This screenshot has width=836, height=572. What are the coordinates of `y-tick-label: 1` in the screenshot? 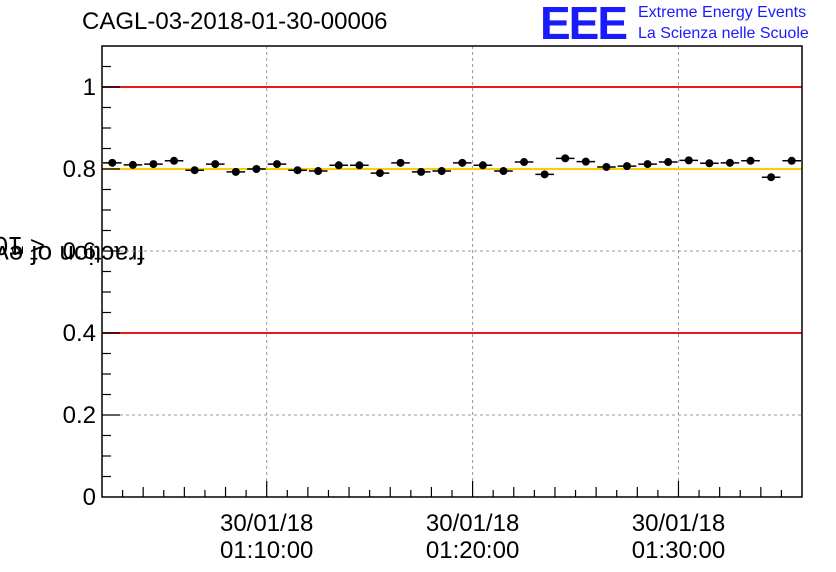 It's located at (89, 87).